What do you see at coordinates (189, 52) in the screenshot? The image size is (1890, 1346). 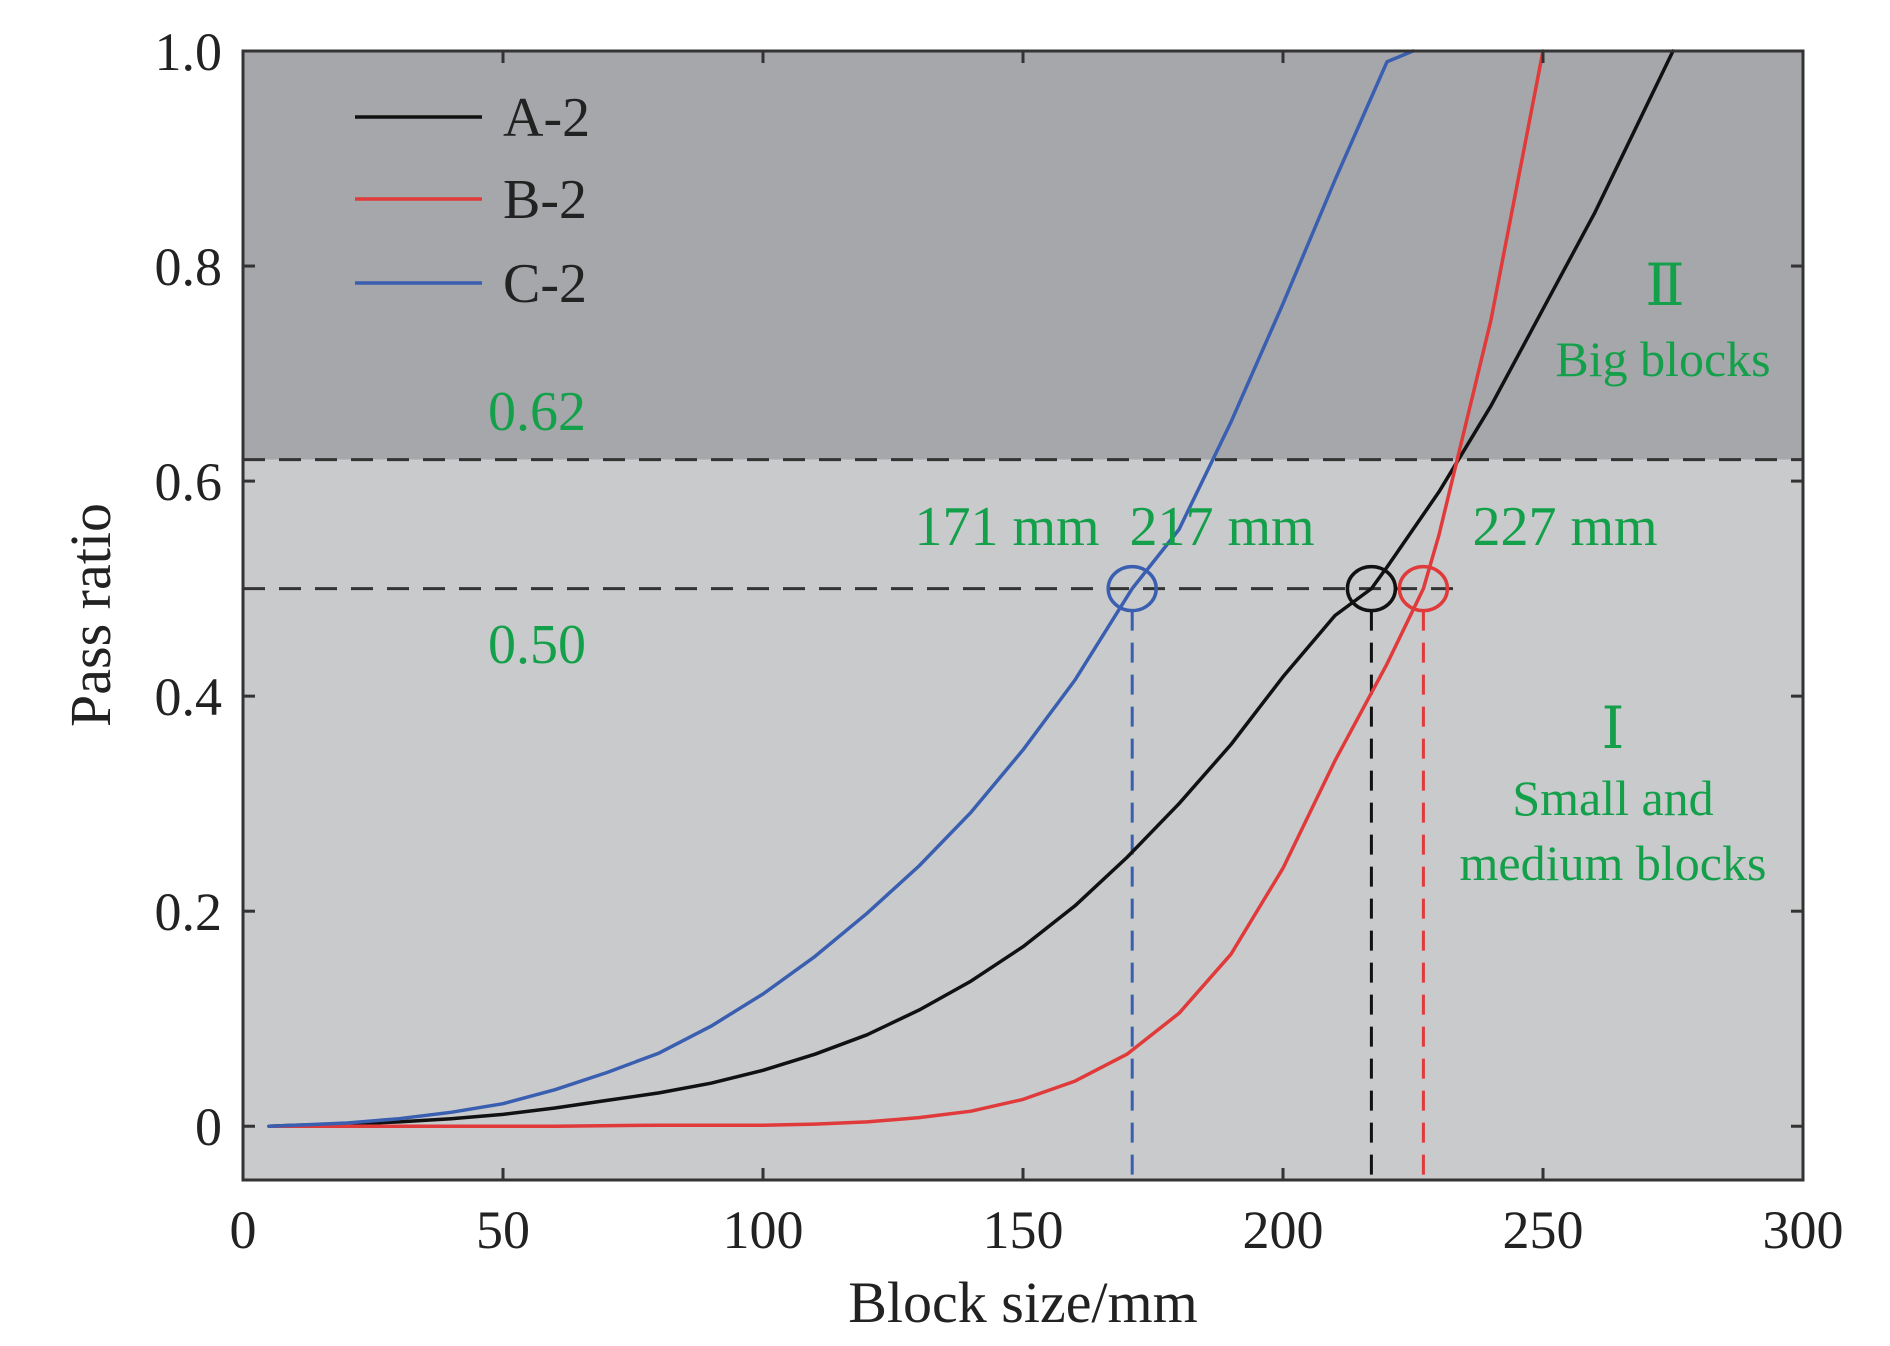 I see `y-tick-label: 1.0` at bounding box center [189, 52].